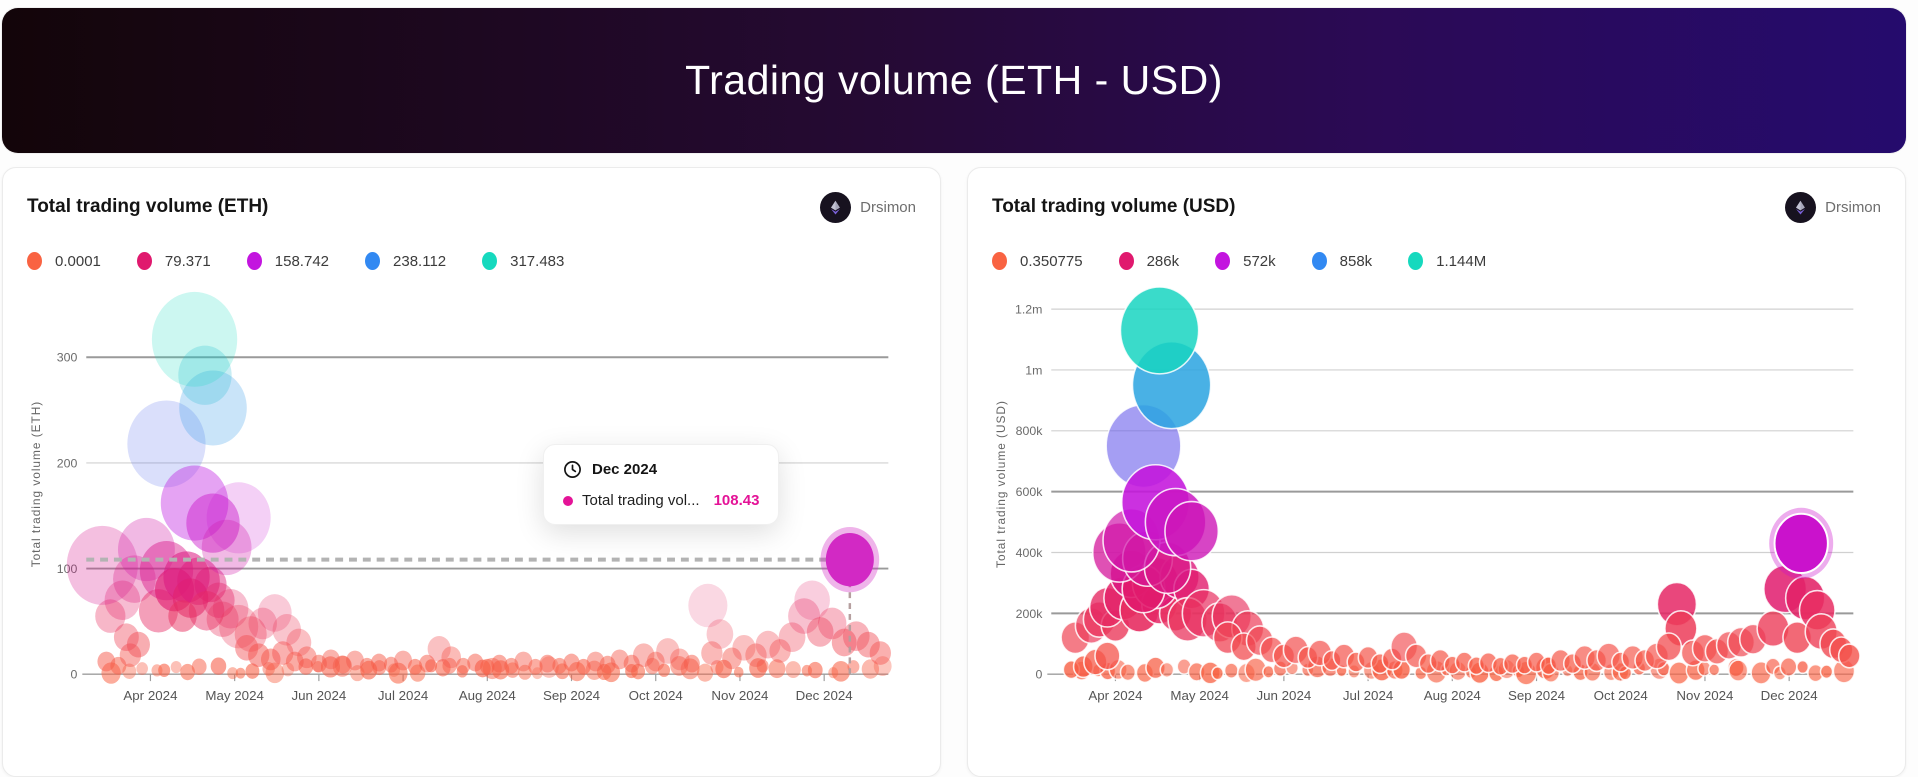 The height and width of the screenshot is (777, 1918). What do you see at coordinates (64, 261) in the screenshot?
I see `legend-item: 0.0001` at bounding box center [64, 261].